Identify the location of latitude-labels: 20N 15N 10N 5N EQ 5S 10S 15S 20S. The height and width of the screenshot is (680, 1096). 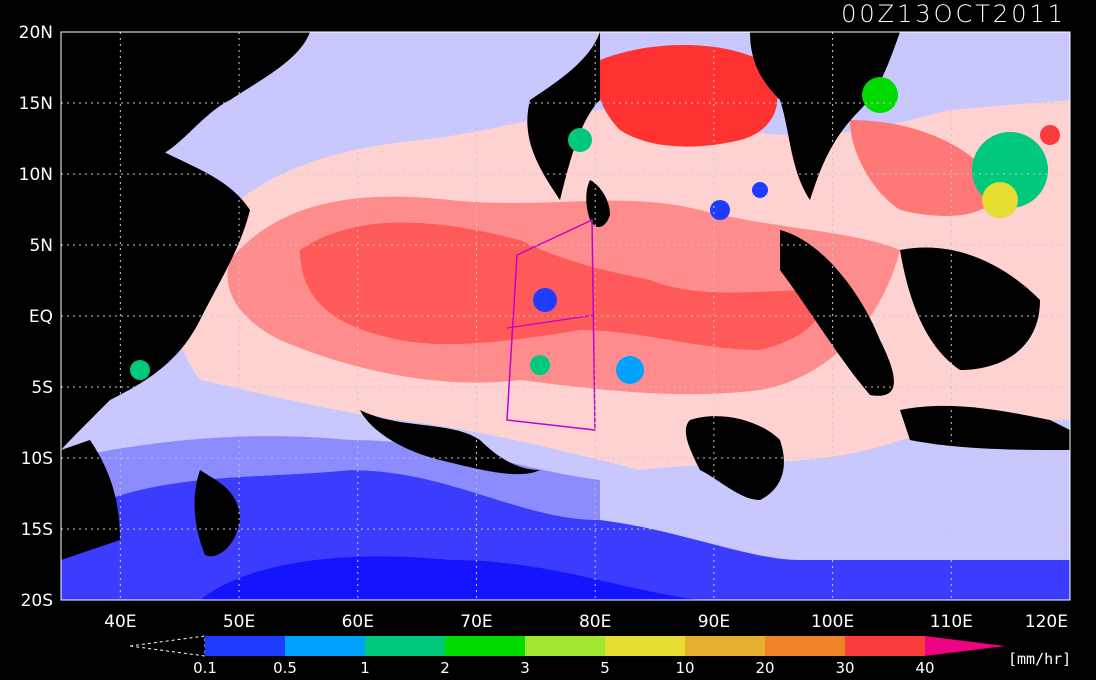
(36, 317).